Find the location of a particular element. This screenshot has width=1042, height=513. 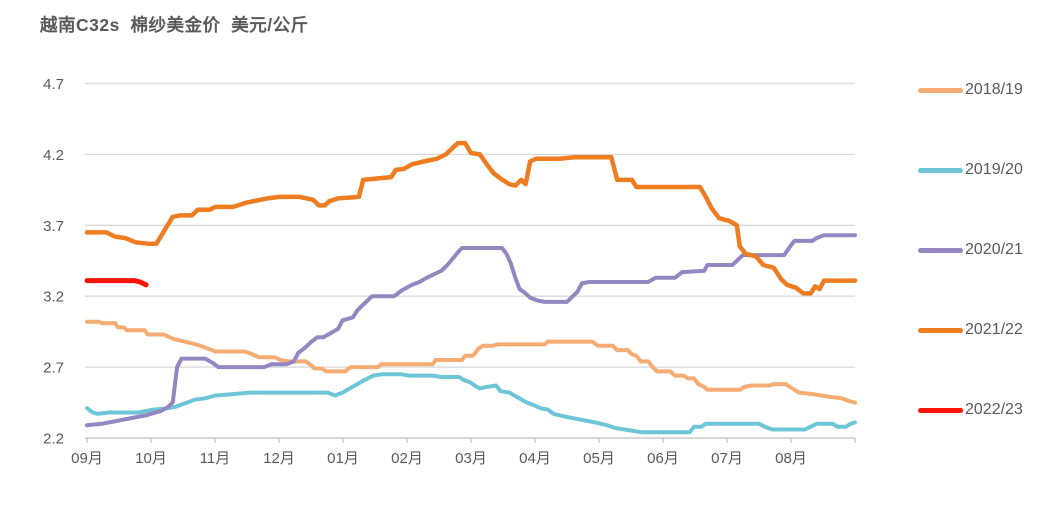

y-axis-label: 2.7 is located at coordinates (53, 368).